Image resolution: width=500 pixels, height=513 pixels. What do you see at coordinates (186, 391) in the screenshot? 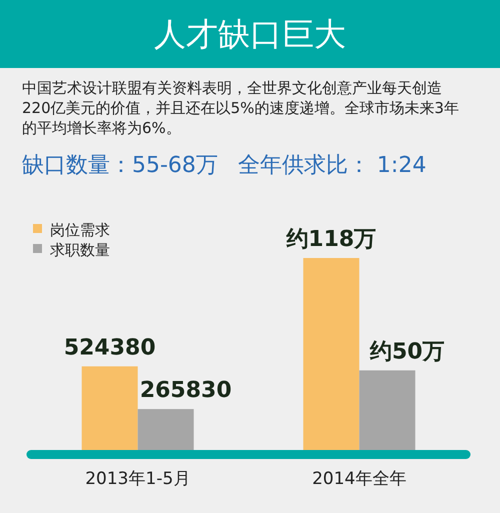
I see `data-label: 265830` at bounding box center [186, 391].